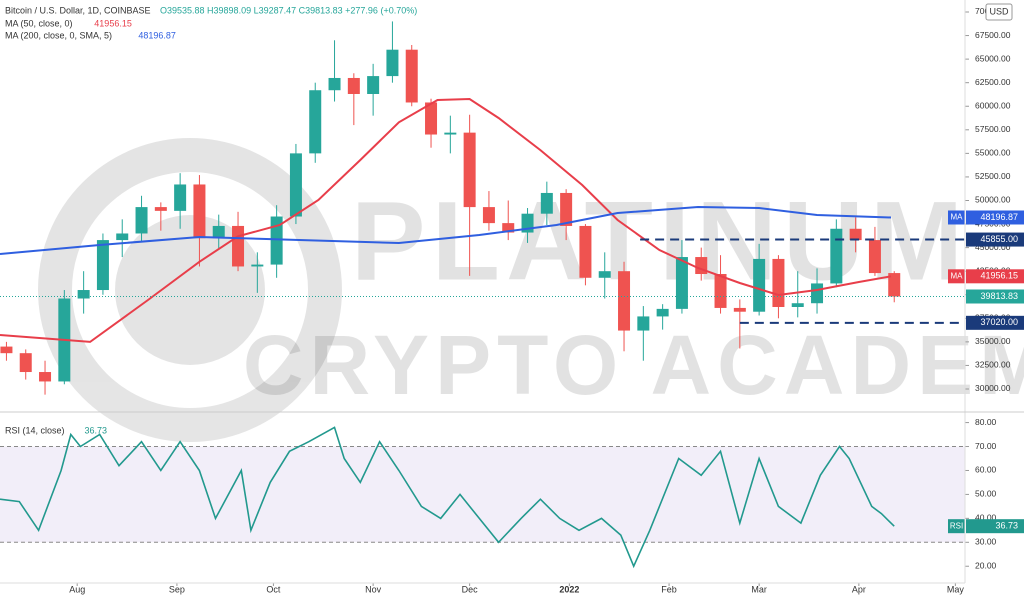  Describe the element at coordinates (157, 35) in the screenshot. I see `legend-value: 48196.87` at that location.